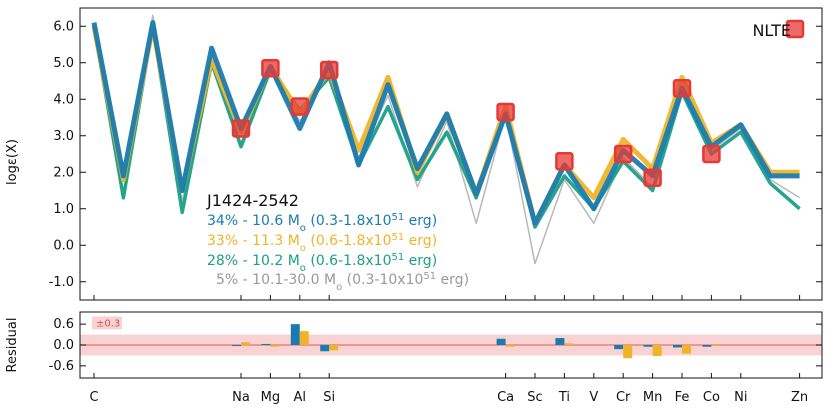  Describe the element at coordinates (623, 154) in the screenshot. I see `nlte-marker-cr` at that location.